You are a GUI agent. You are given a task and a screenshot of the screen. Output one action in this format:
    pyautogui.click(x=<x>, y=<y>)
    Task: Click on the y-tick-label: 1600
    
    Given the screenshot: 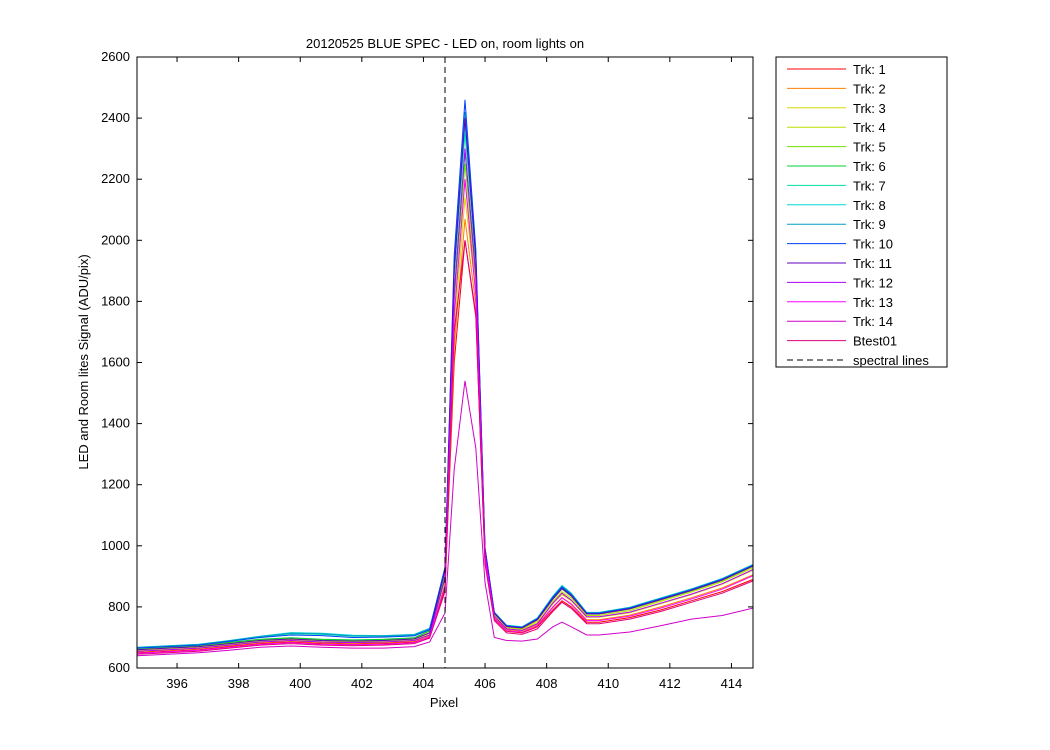 What is the action you would take?
    pyautogui.click(x=115, y=362)
    